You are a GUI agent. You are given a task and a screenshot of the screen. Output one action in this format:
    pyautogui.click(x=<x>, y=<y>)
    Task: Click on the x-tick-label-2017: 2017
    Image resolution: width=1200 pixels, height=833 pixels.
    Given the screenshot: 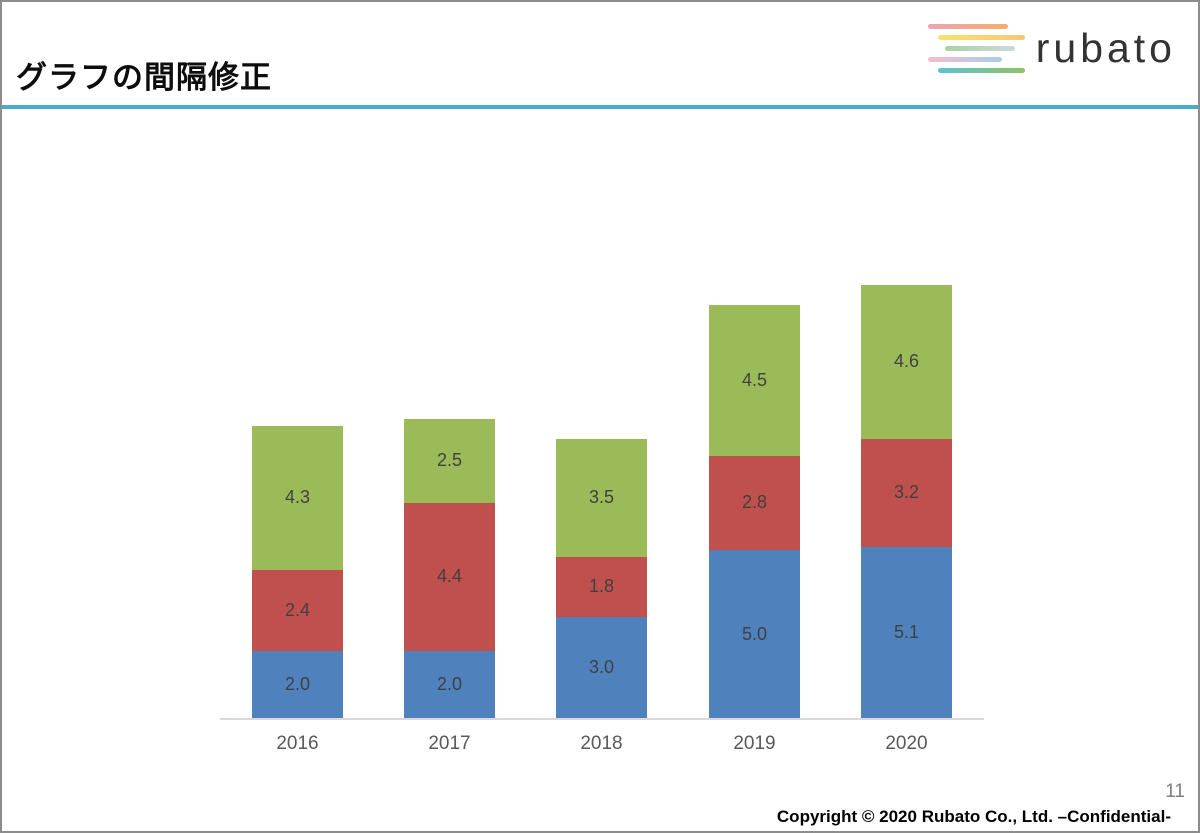 What is the action you would take?
    pyautogui.click(x=449, y=743)
    